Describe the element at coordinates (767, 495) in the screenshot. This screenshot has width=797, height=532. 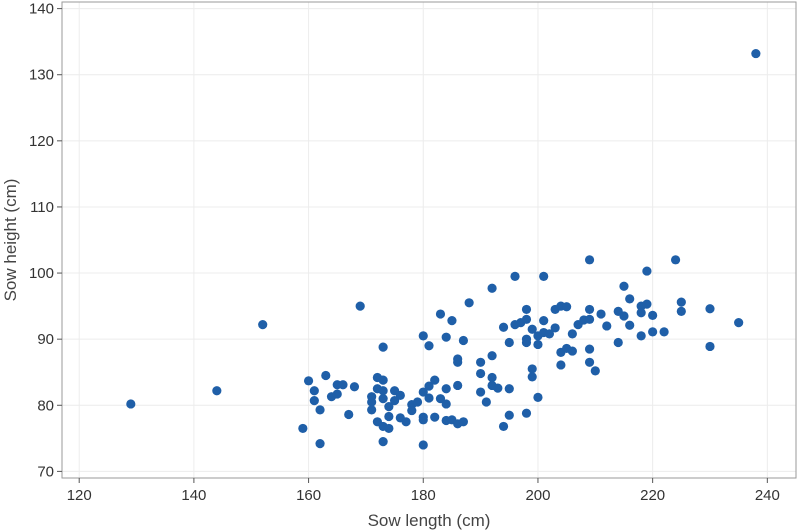
I see `x-tick-label: 240` at that location.